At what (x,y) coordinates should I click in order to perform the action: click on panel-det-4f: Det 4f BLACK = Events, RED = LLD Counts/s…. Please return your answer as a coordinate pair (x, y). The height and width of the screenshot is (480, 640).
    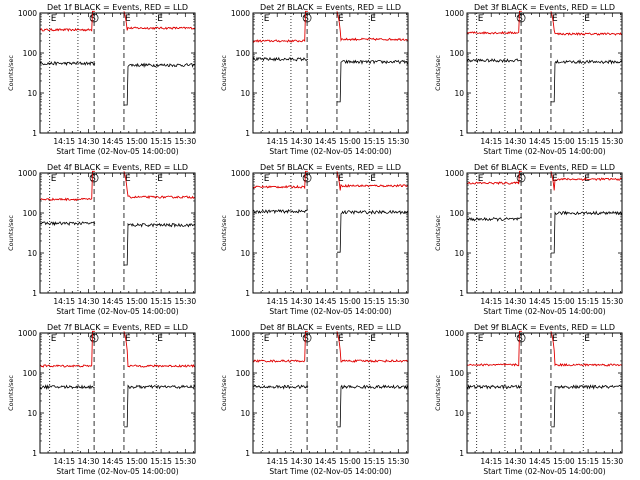
    Looking at the image, I should click on (101, 239).